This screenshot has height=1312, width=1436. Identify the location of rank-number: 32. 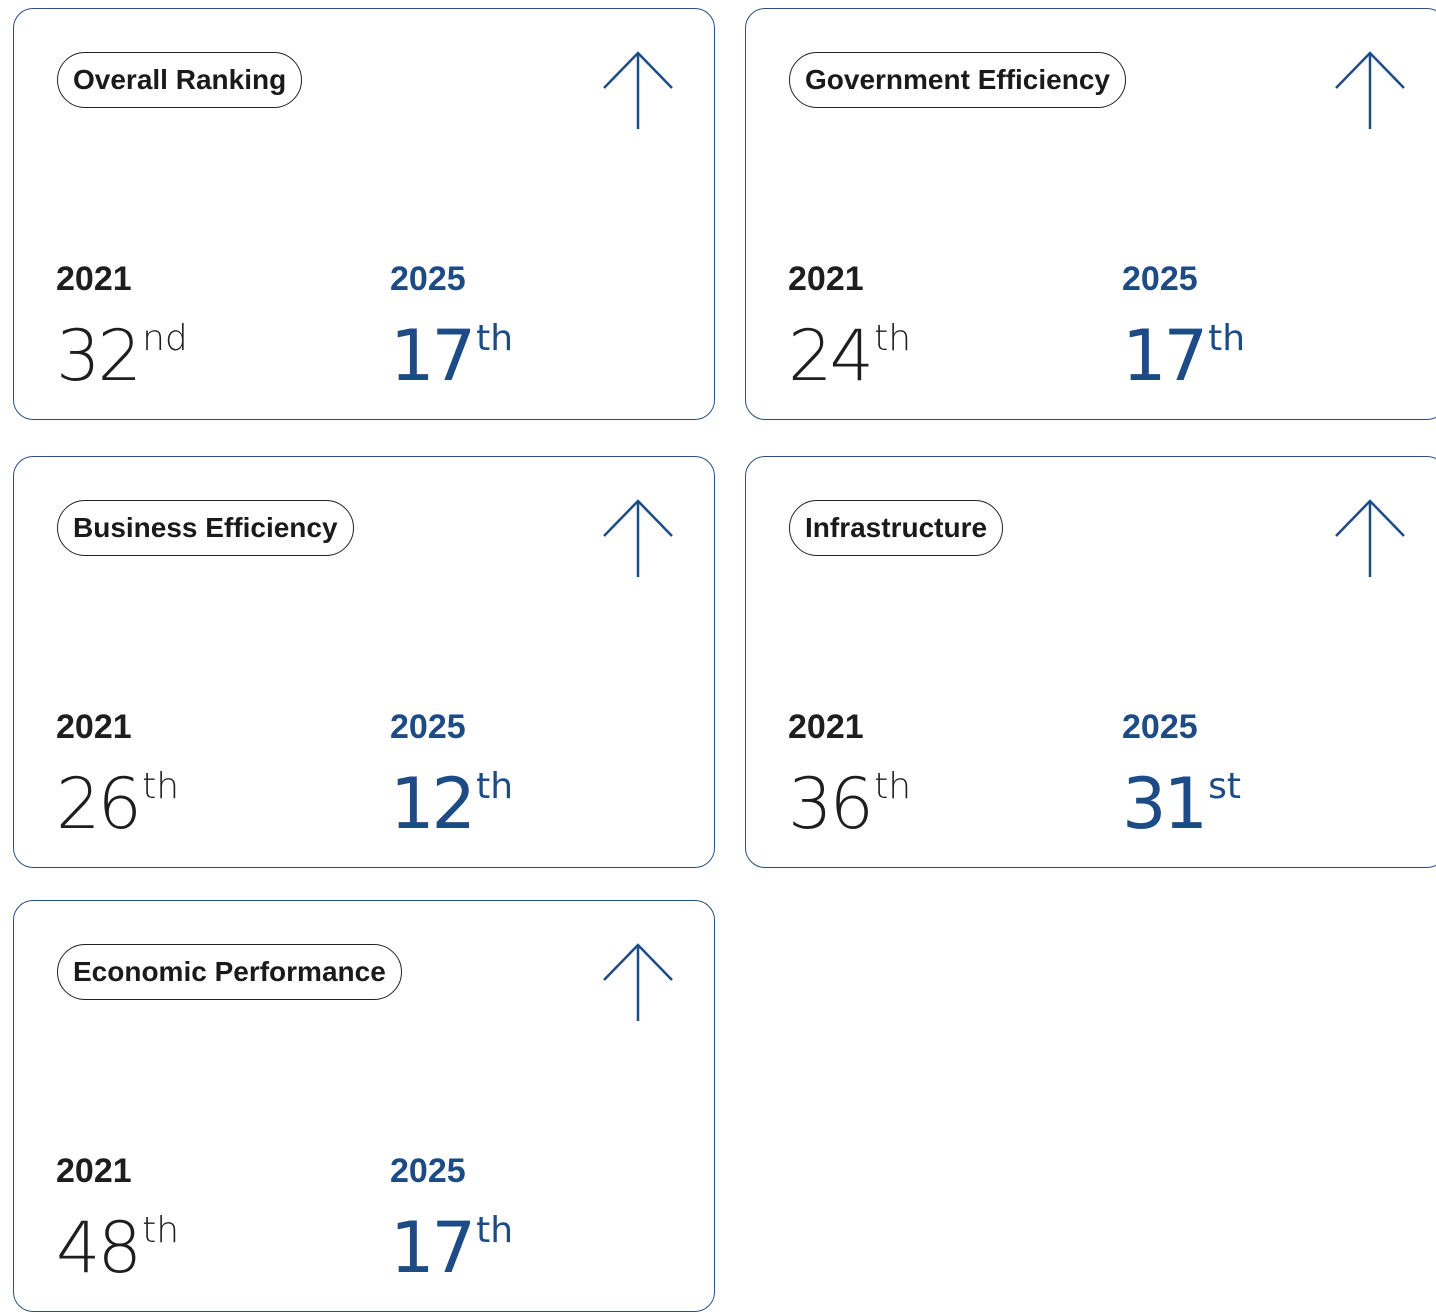
(99, 356).